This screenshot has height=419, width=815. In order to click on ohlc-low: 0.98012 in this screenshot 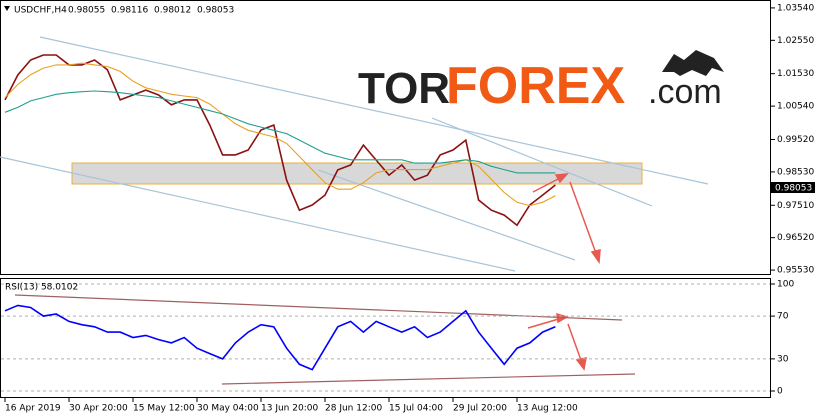, I will do `click(172, 11)`.